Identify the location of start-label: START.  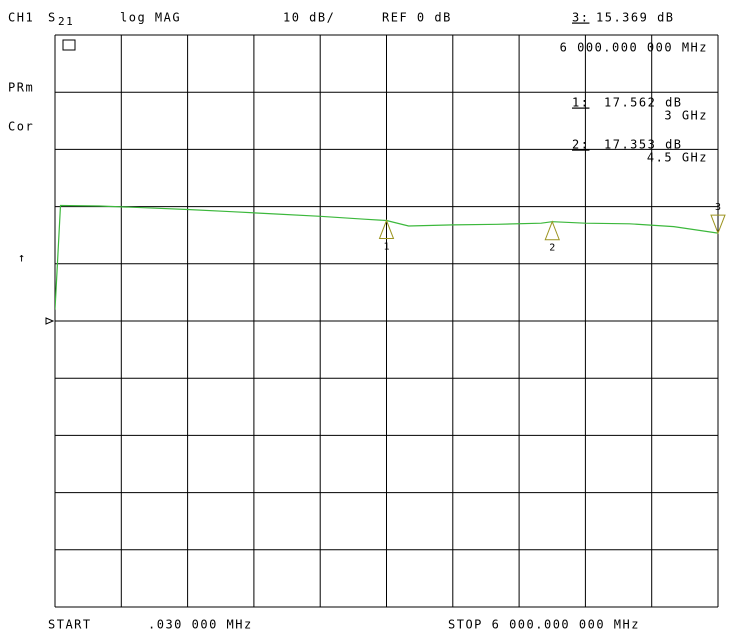
(70, 625).